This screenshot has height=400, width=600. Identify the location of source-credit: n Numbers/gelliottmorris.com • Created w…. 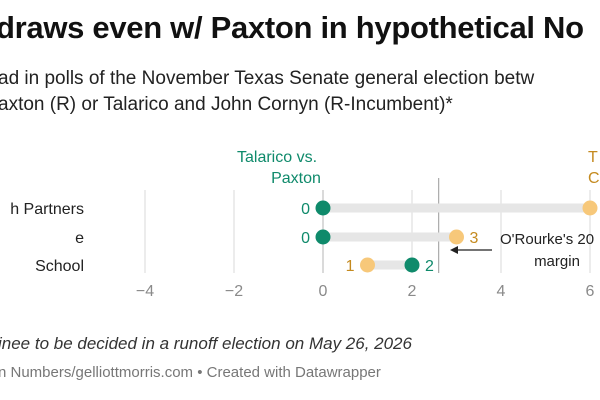
(190, 372).